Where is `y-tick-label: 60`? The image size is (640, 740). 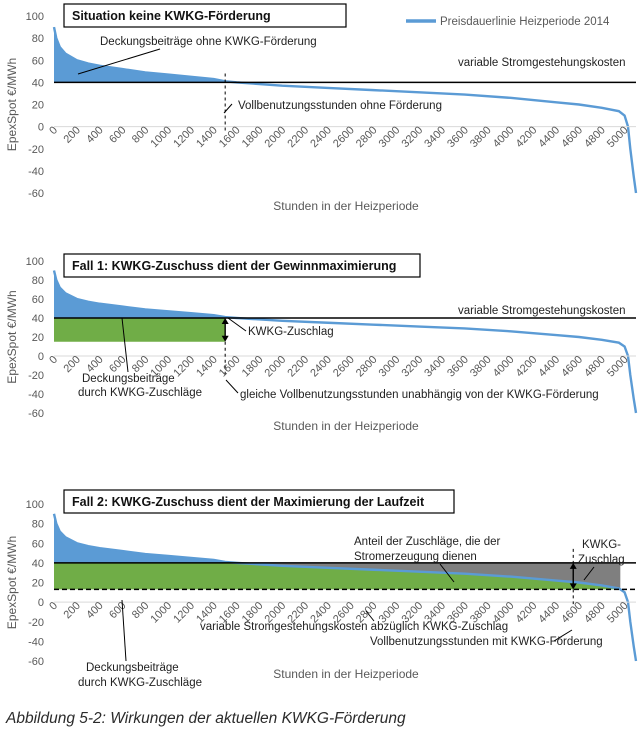
y-tick-label: 60 is located at coordinates (38, 300).